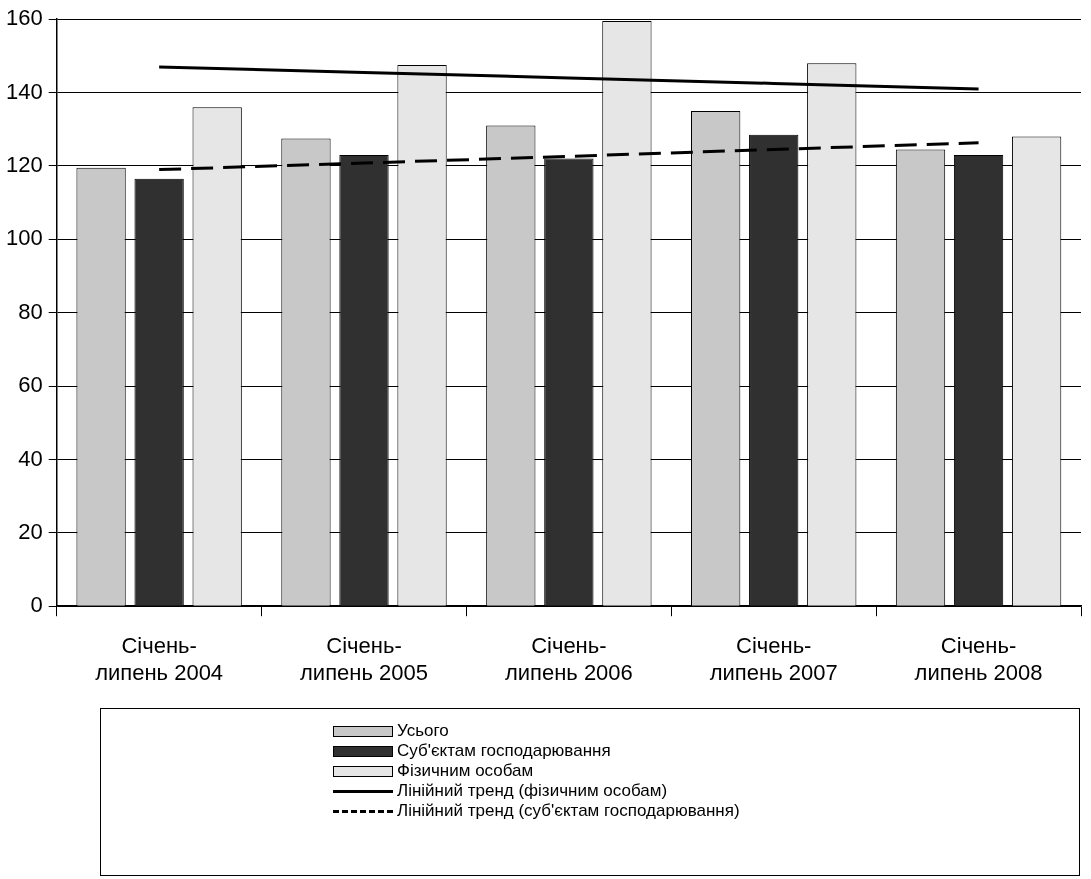 The image size is (1091, 879). Describe the element at coordinates (24, 238) in the screenshot. I see `y-tick-label: 100` at that location.